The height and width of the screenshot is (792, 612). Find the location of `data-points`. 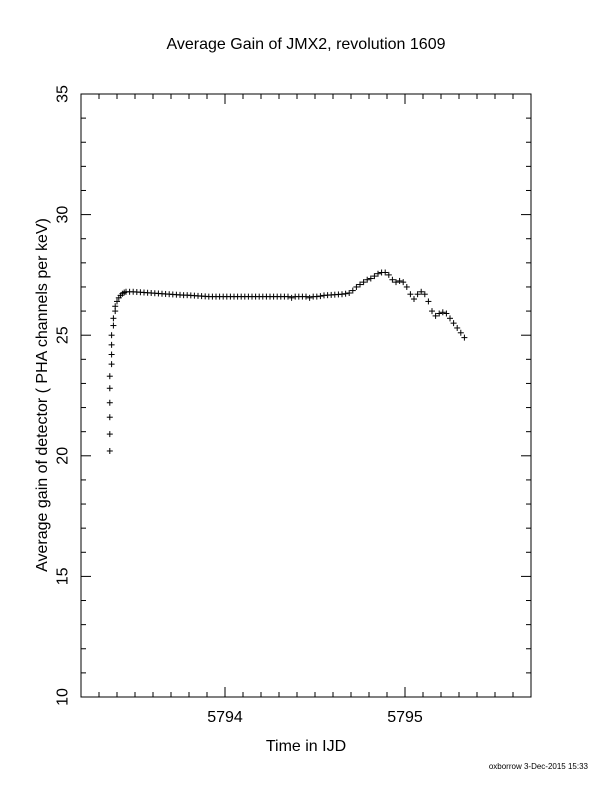

data-points is located at coordinates (287, 361).